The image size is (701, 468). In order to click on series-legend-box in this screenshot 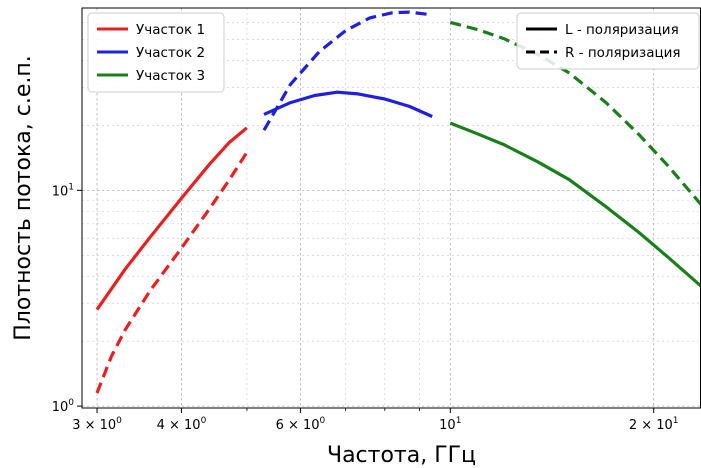, I will do `click(156, 52)`.